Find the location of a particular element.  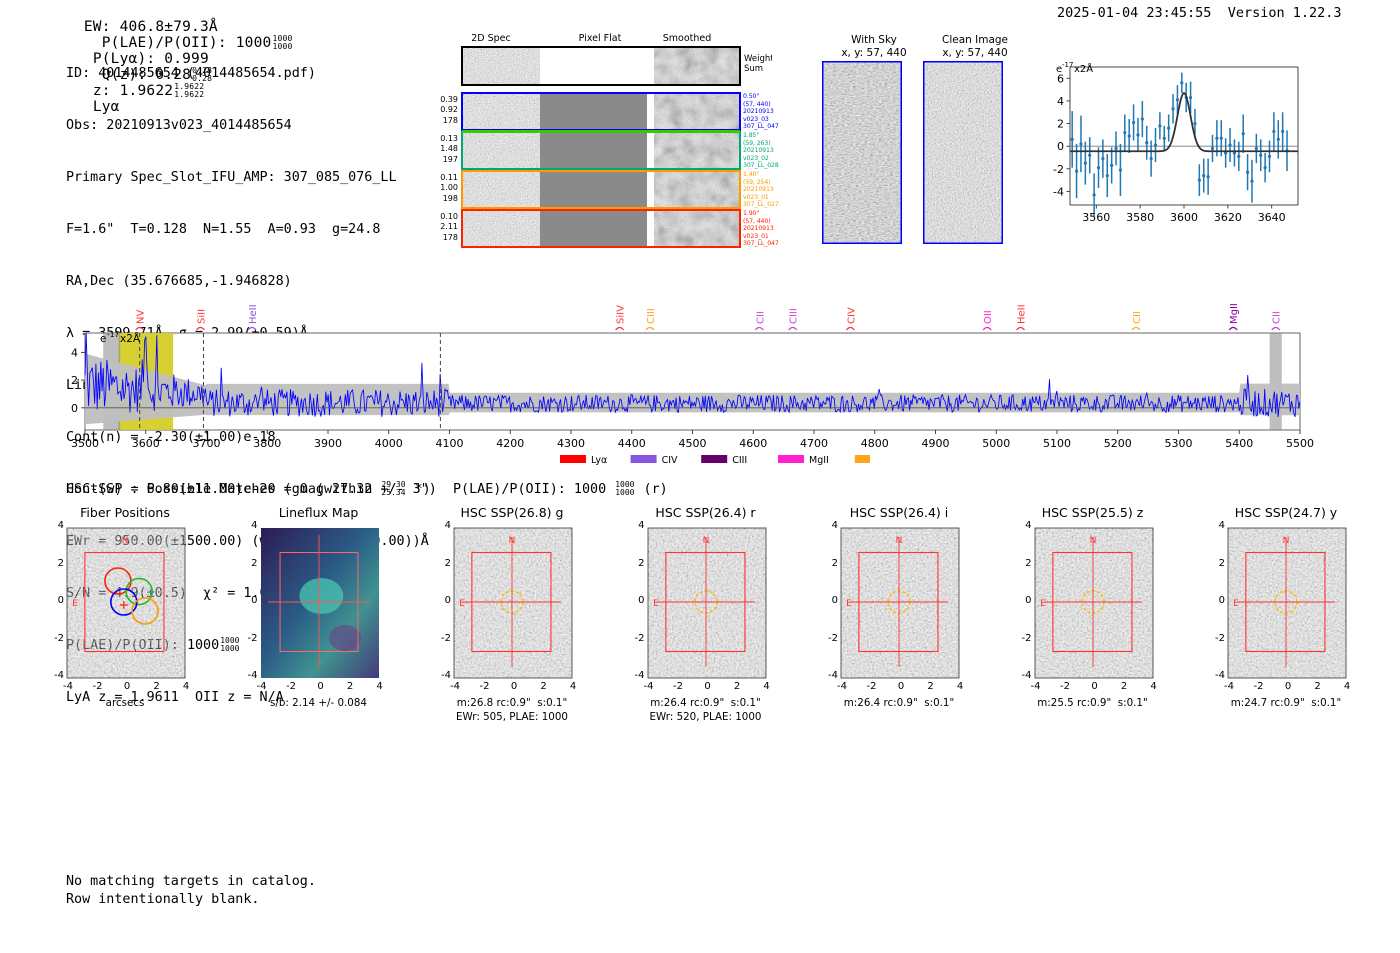

title-pixel-flat: Pixel Flat is located at coordinates (600, 38).